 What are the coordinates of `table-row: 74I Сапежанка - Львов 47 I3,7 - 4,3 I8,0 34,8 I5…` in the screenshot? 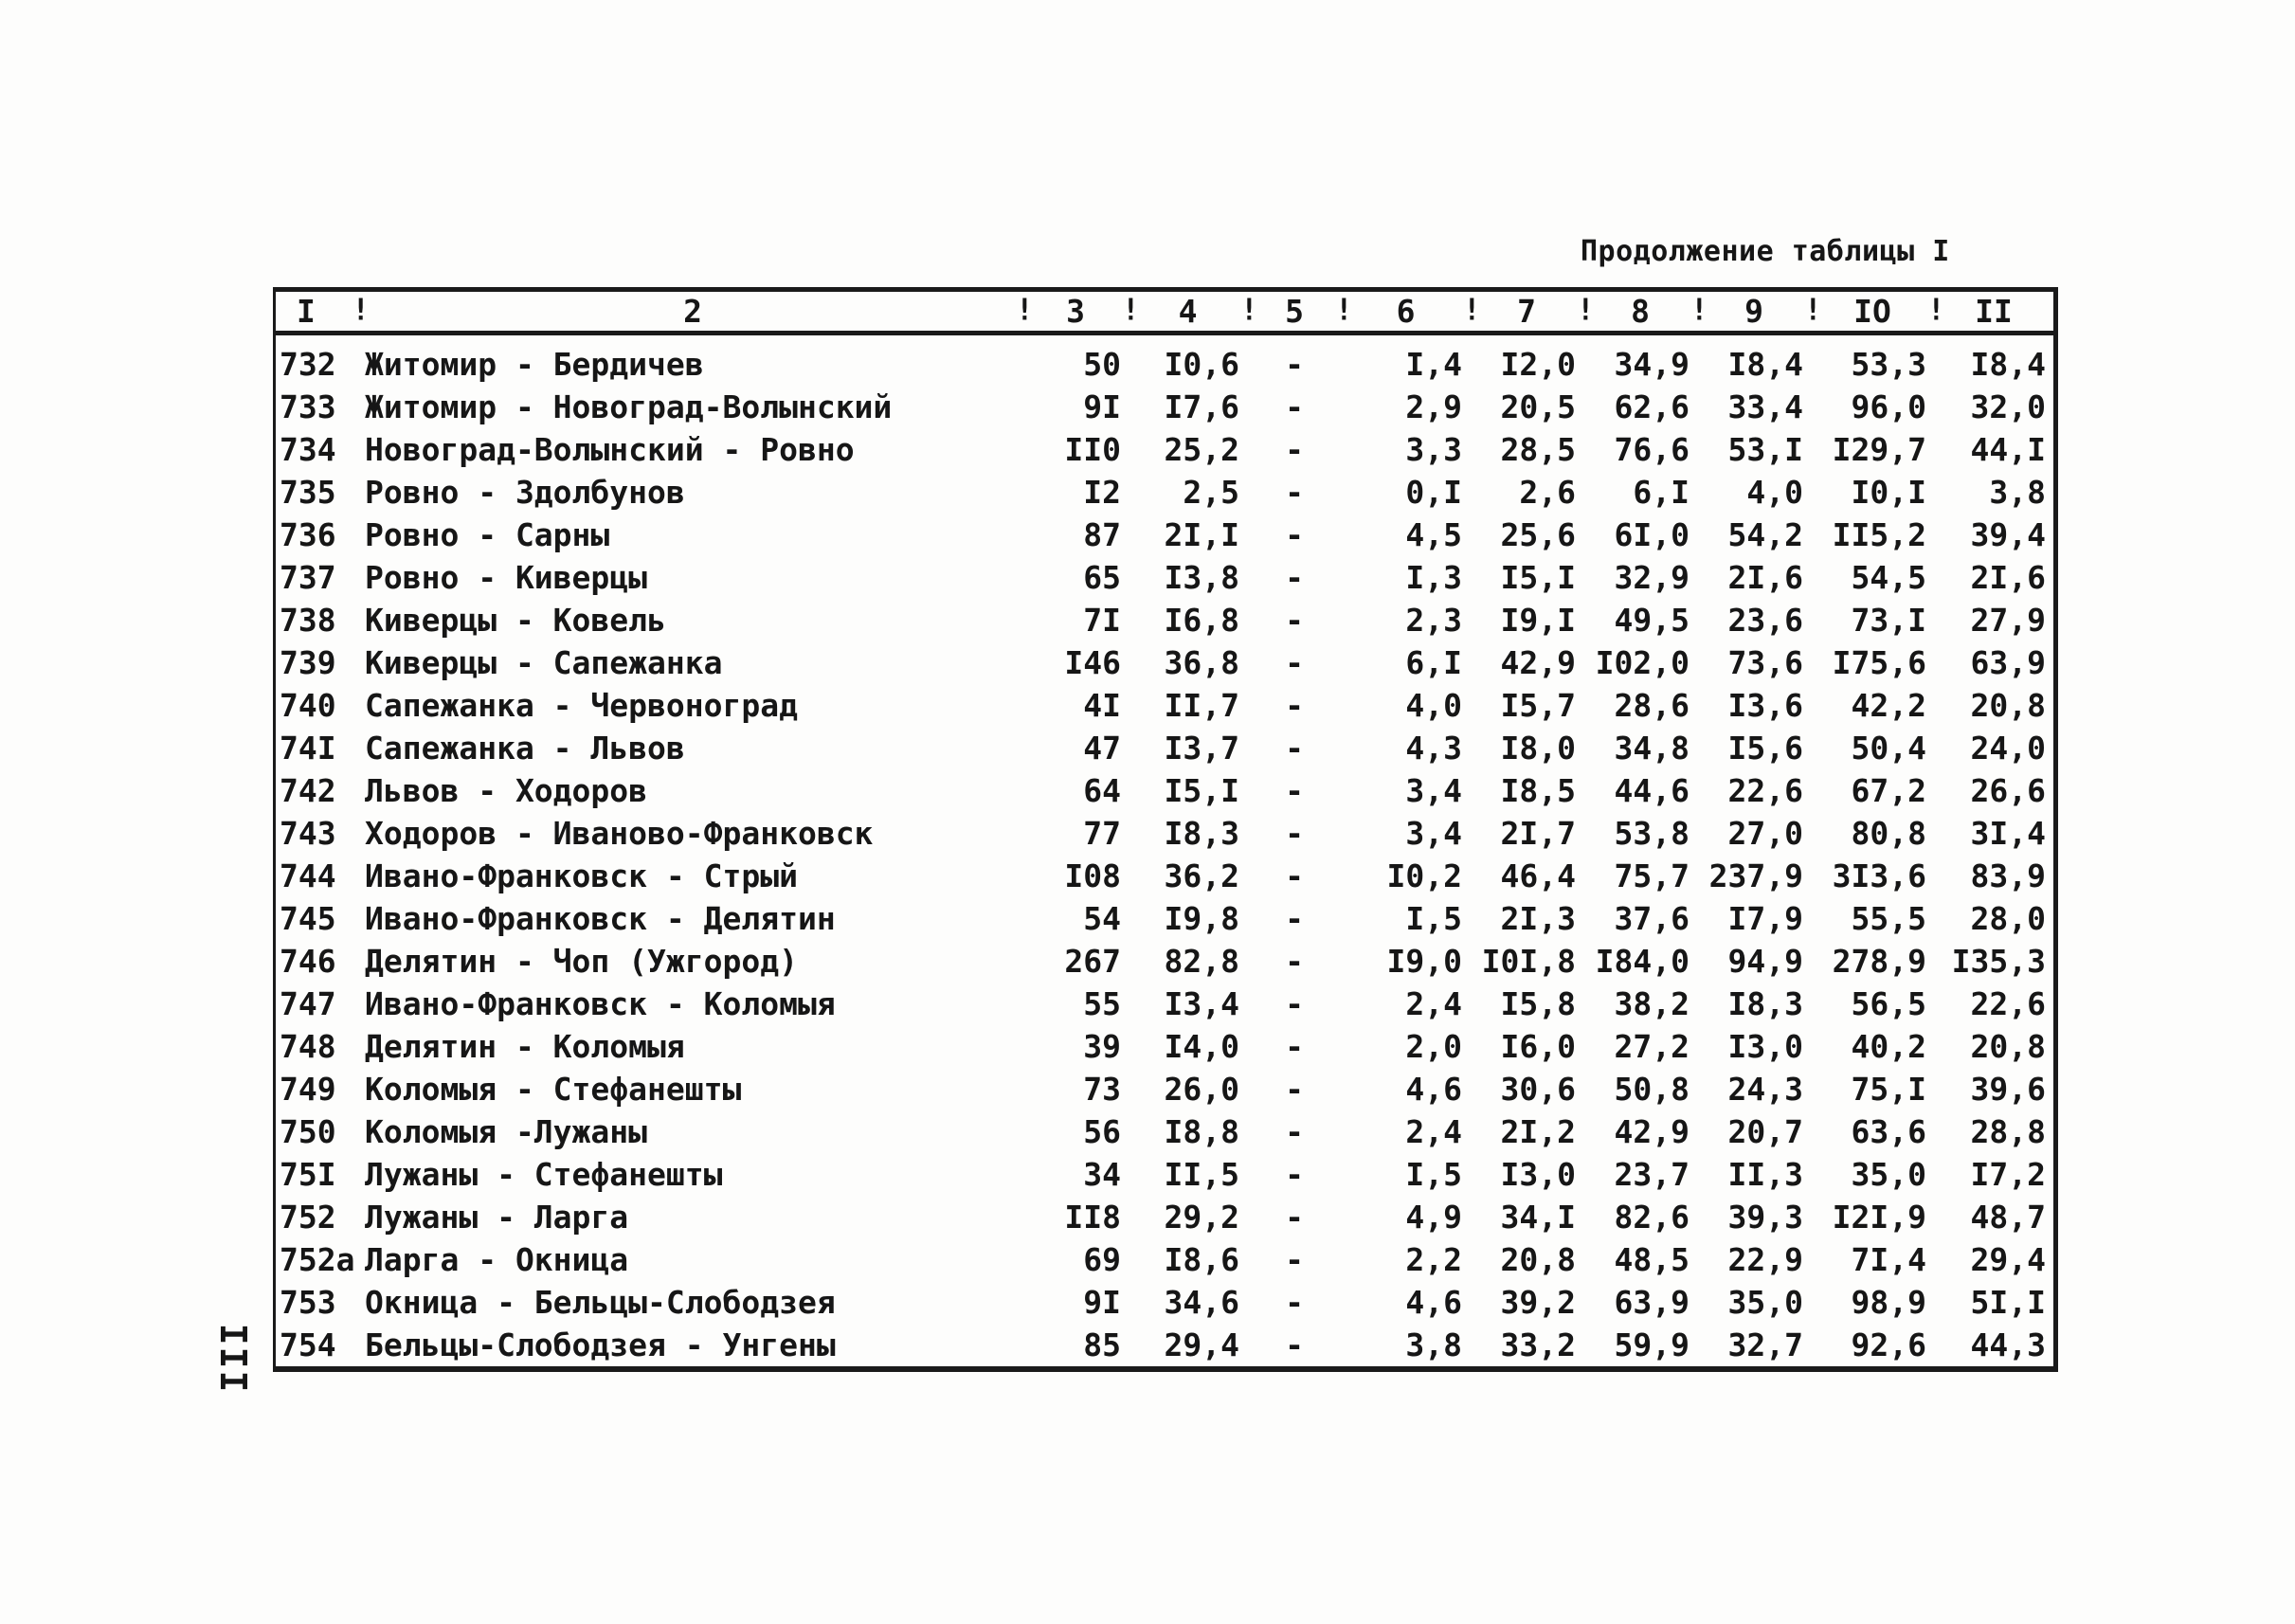 It's located at (1165, 748).